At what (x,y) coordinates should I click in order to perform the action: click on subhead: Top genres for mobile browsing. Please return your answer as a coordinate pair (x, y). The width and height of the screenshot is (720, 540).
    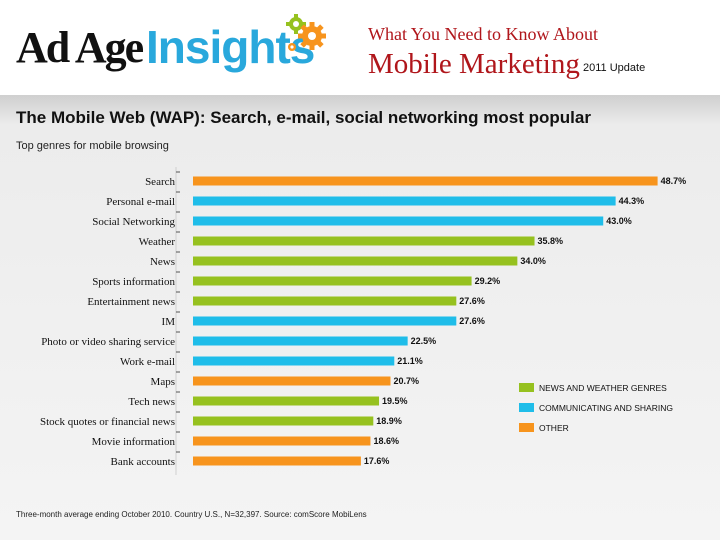
    Looking at the image, I should click on (92, 146).